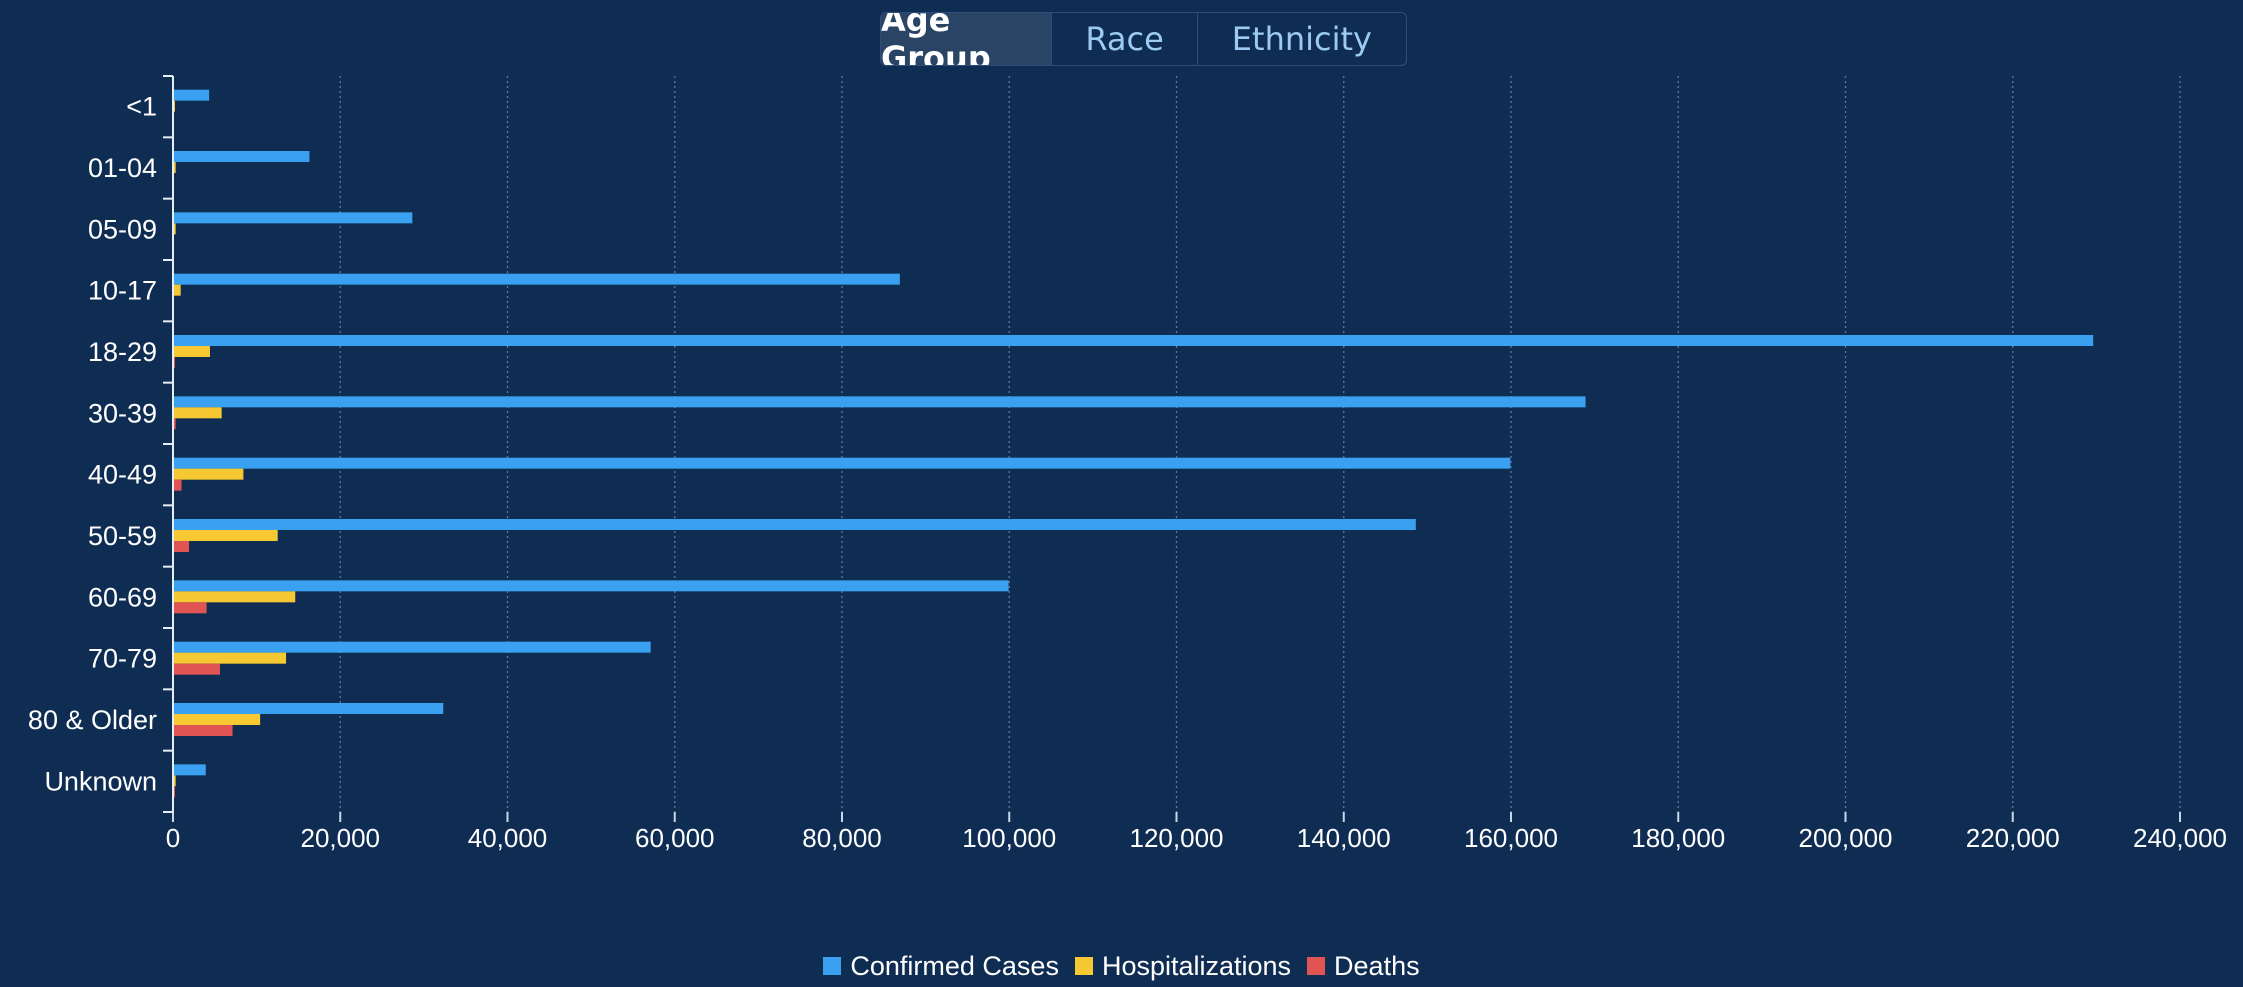  Describe the element at coordinates (1009, 838) in the screenshot. I see `x-tick-label: 100,000` at that location.